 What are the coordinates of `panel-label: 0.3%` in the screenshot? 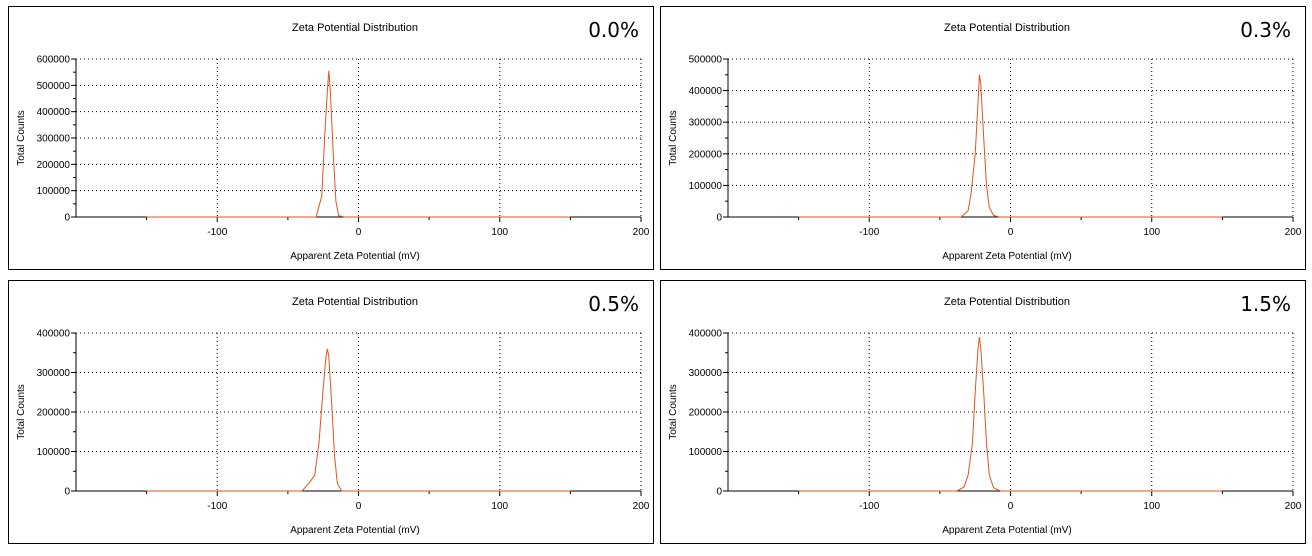 It's located at (1265, 30).